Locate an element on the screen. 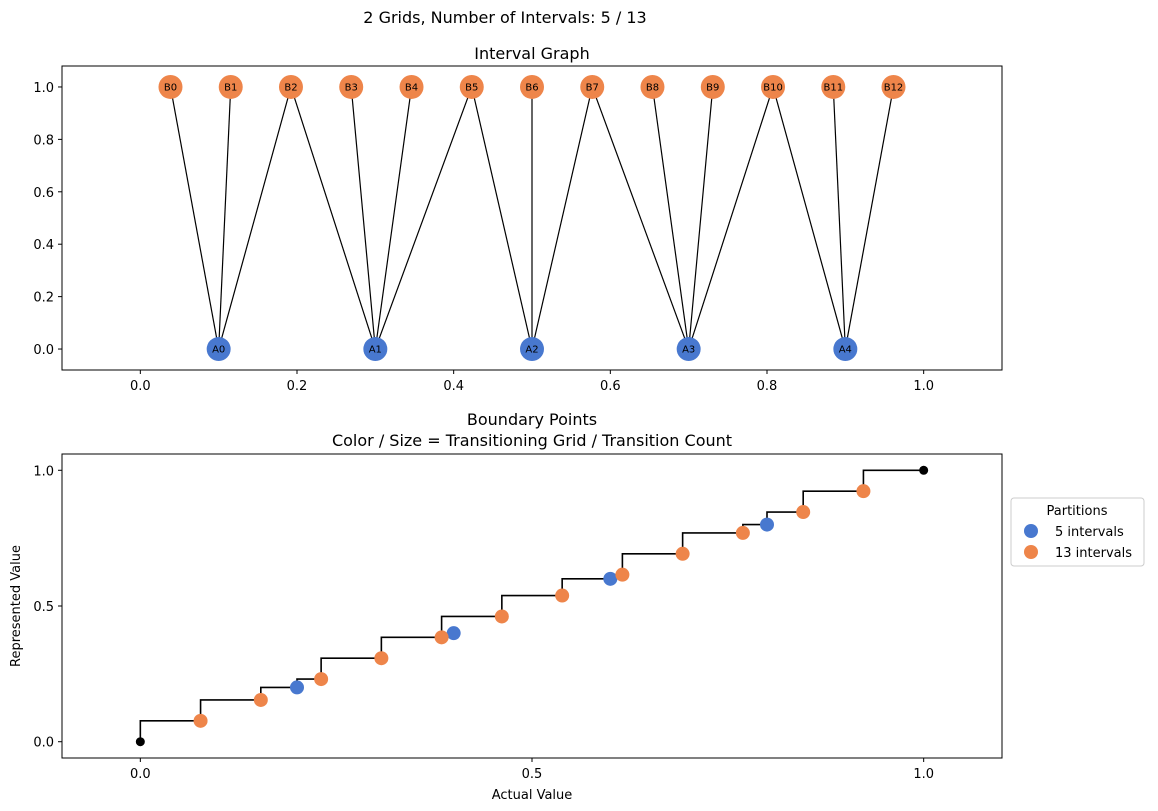 This screenshot has height=811, width=1158. node-label: B9 is located at coordinates (712, 87).